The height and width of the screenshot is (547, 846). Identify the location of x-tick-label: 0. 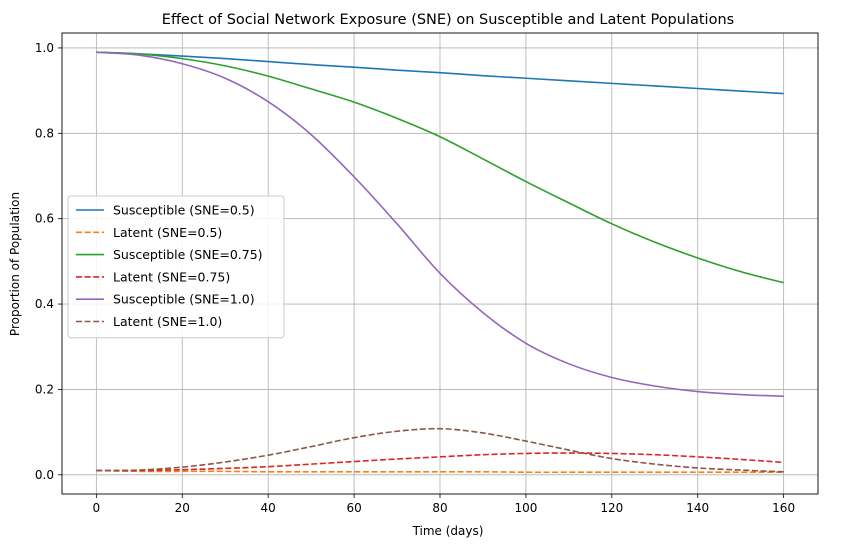
(97, 508).